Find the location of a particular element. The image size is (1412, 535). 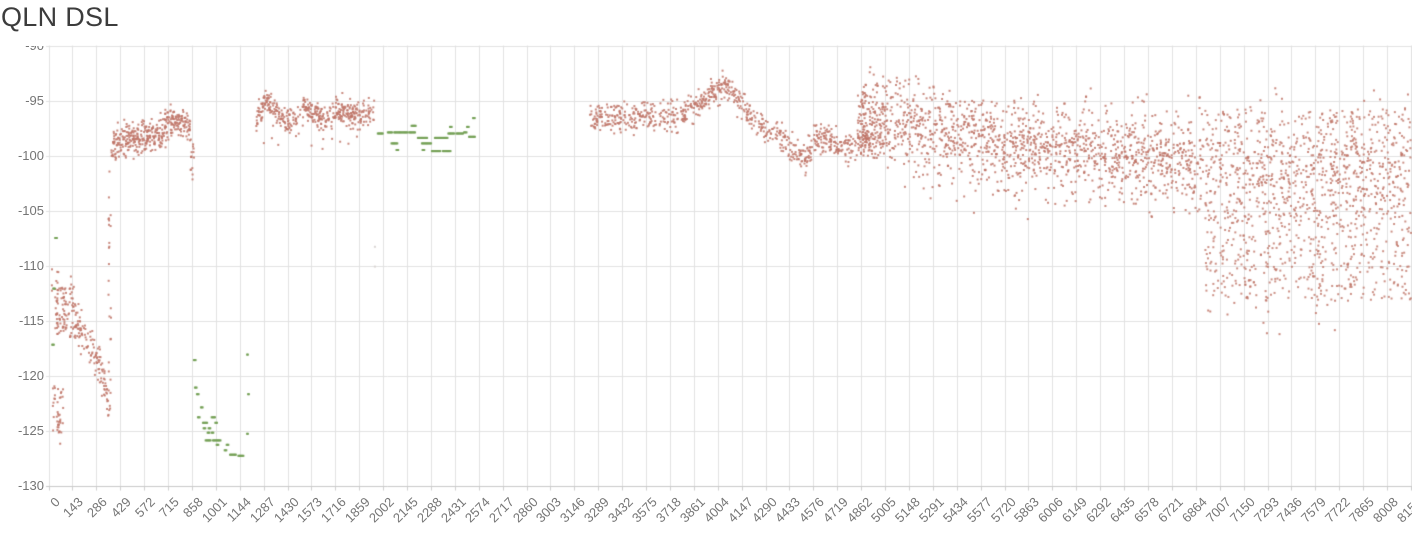

y-tick-label: -130 is located at coordinates (30, 485).